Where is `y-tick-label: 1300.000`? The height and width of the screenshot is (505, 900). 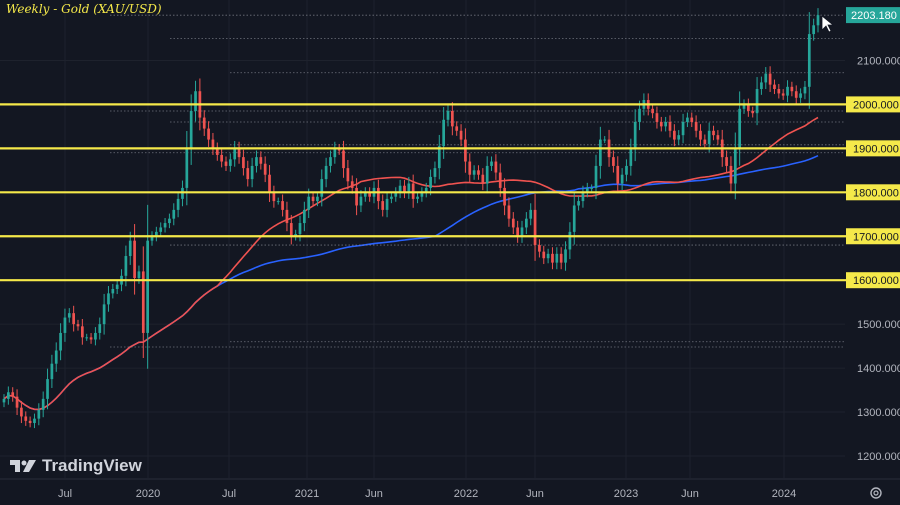 y-tick-label: 1300.000 is located at coordinates (878, 413).